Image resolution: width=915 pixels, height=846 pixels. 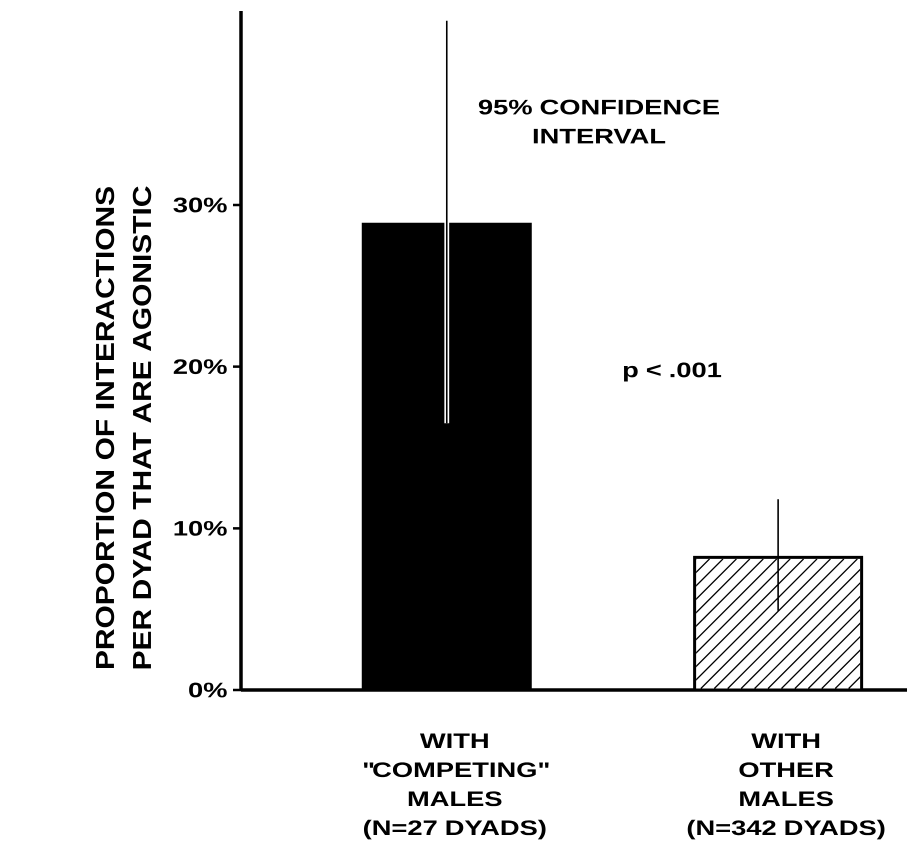 I want to click on y-axis-title: PROPORTION OF INTERACTIONS PER DYAD THAT ARE AGONISTIC, so click(x=124, y=427).